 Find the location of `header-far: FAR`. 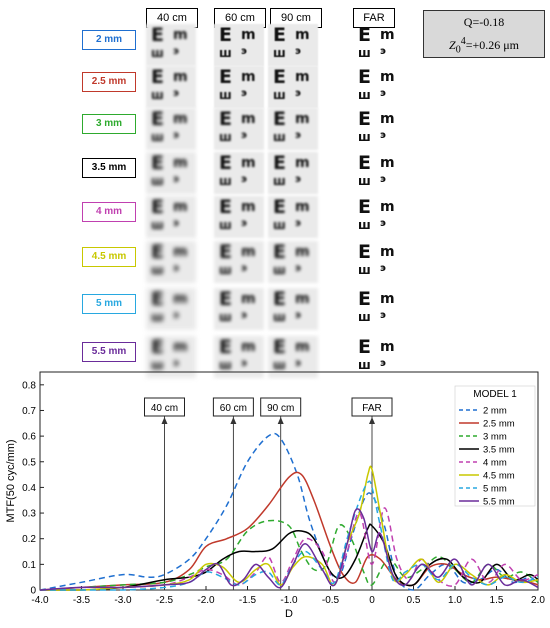

header-far: FAR is located at coordinates (374, 18).